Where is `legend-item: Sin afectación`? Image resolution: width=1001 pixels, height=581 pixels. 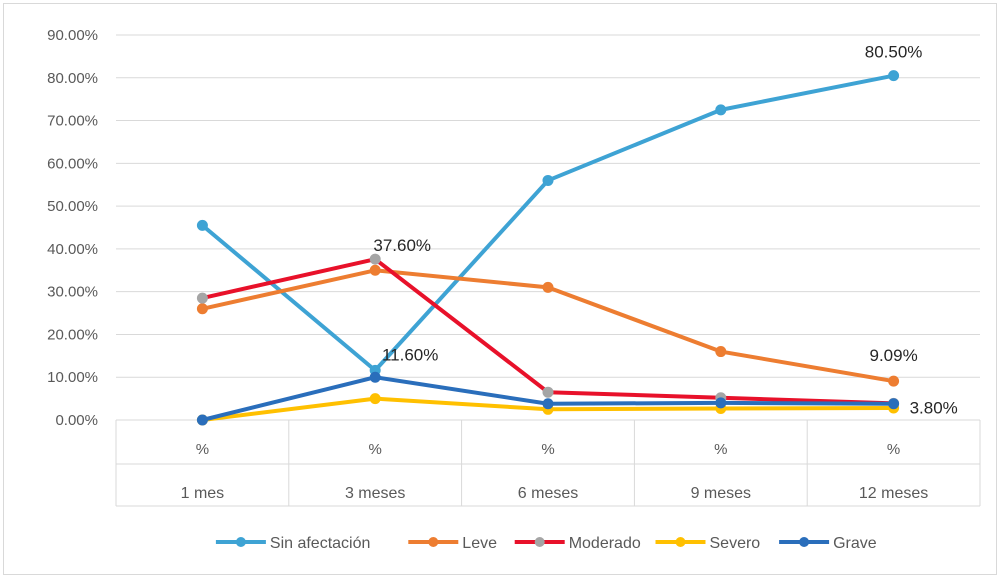 legend-item: Sin afectación is located at coordinates (293, 543).